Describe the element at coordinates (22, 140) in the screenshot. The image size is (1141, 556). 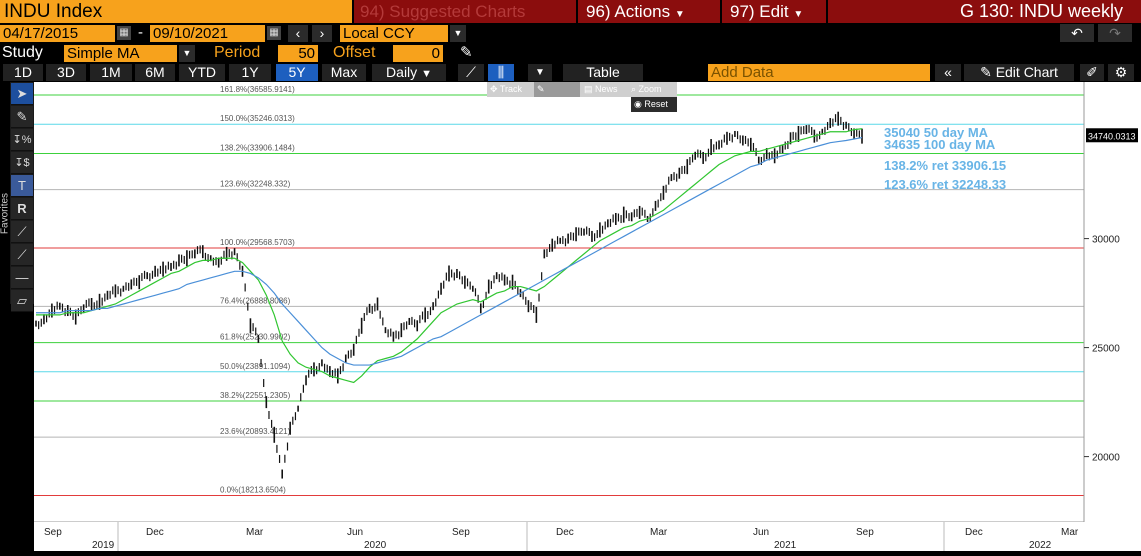
I see `percent-tool-icon: ↧%` at that location.